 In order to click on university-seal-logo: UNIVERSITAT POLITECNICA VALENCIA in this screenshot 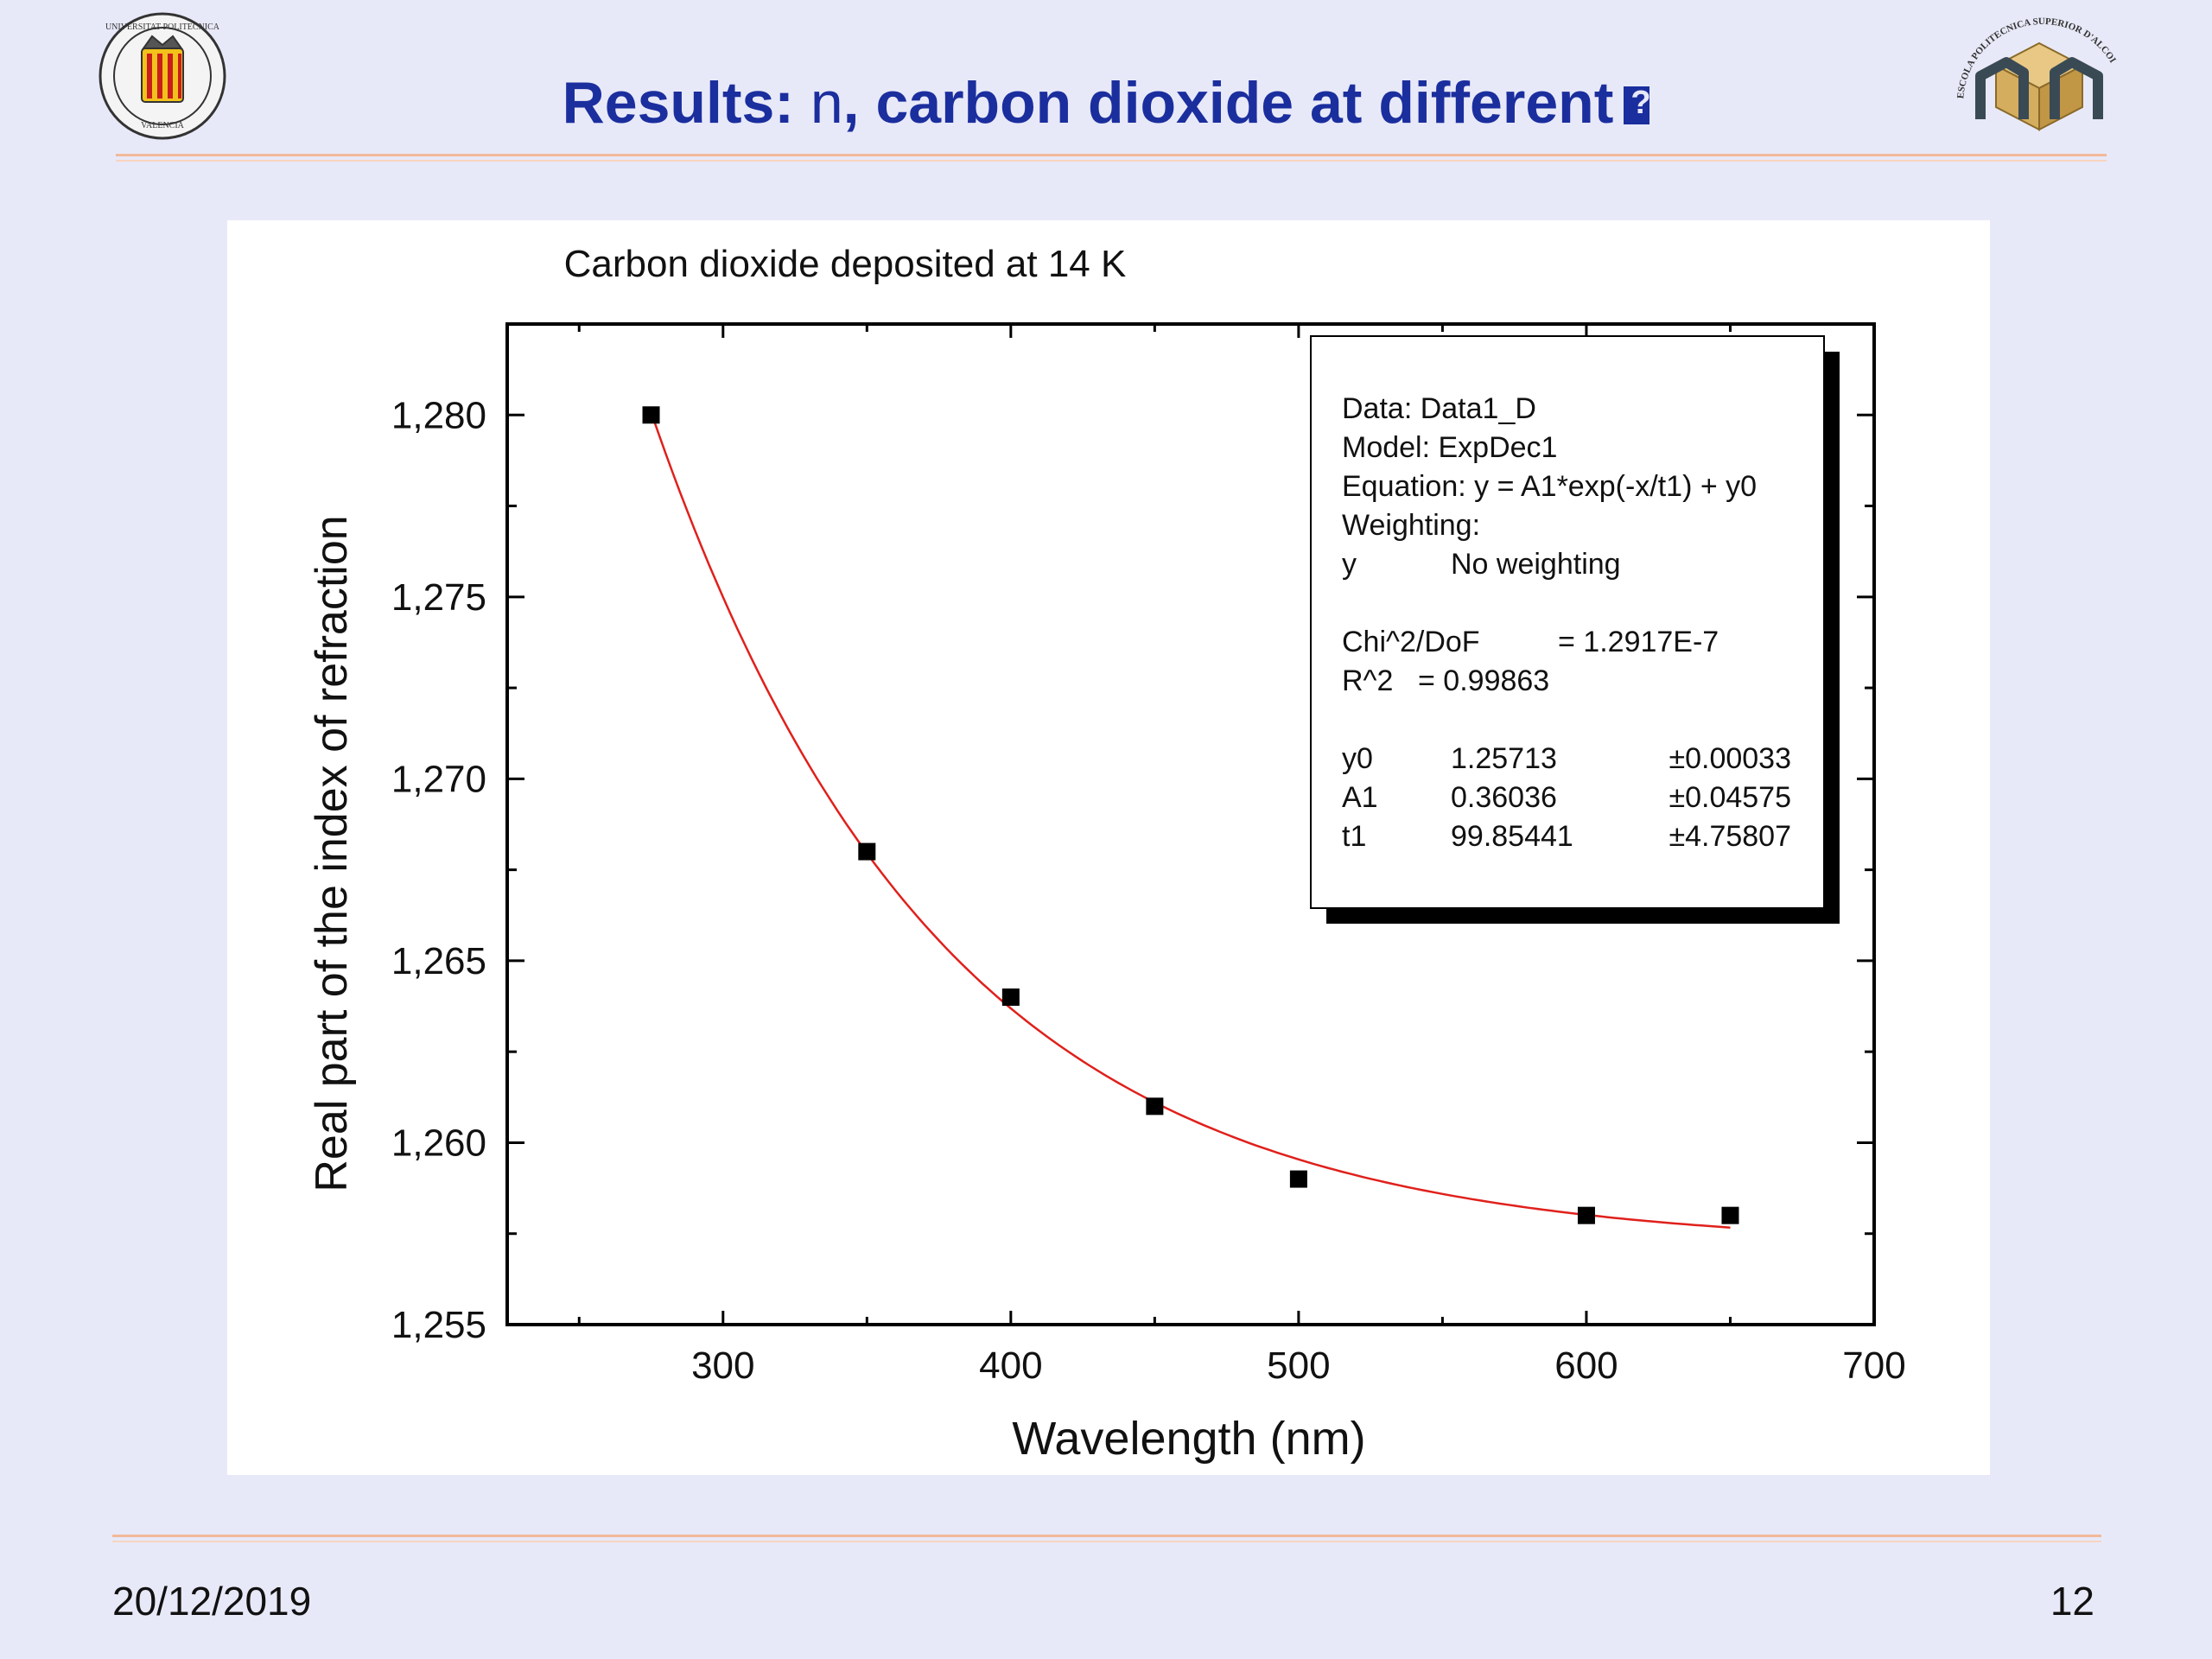, I will do `click(162, 76)`.